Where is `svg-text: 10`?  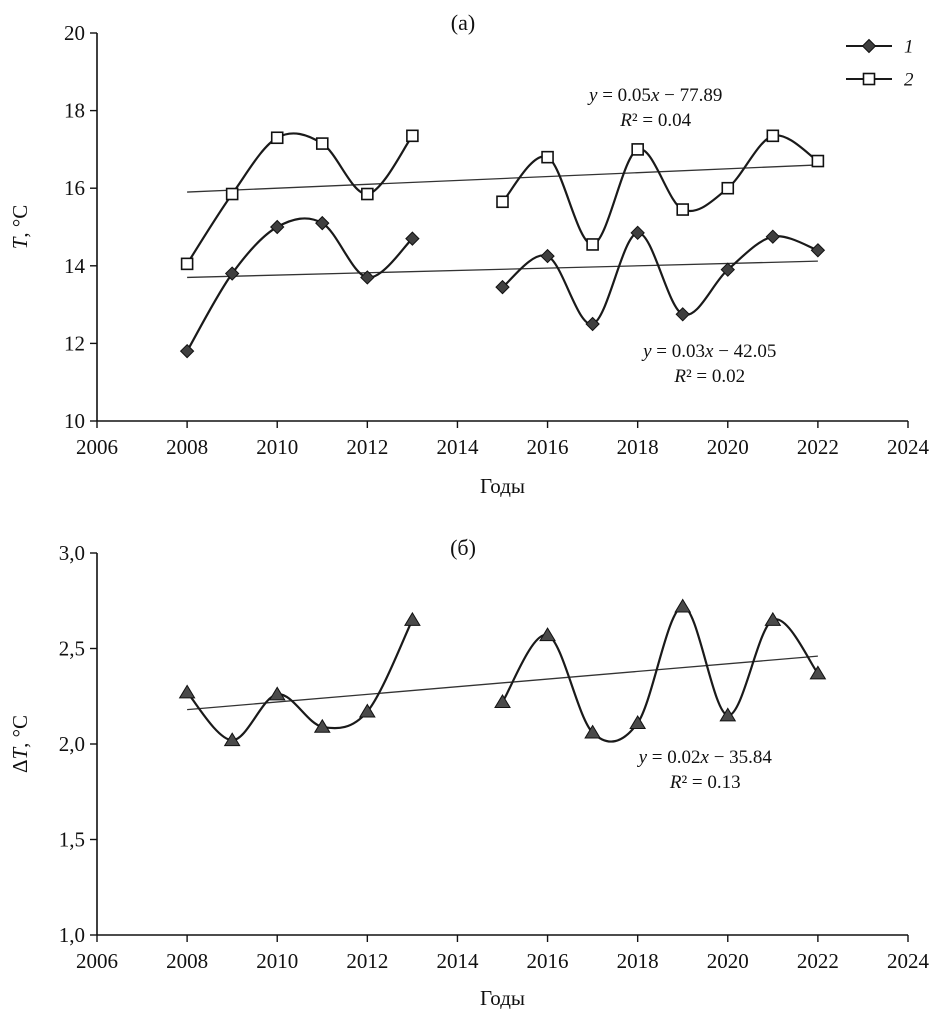 svg-text: 10 is located at coordinates (74, 421).